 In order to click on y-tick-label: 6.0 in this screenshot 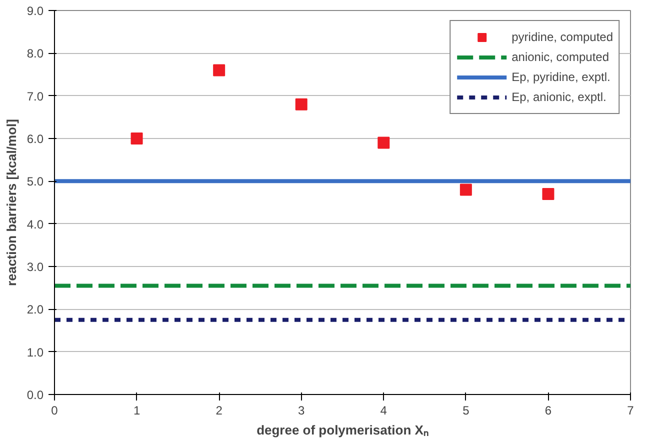, I will do `click(35, 139)`.